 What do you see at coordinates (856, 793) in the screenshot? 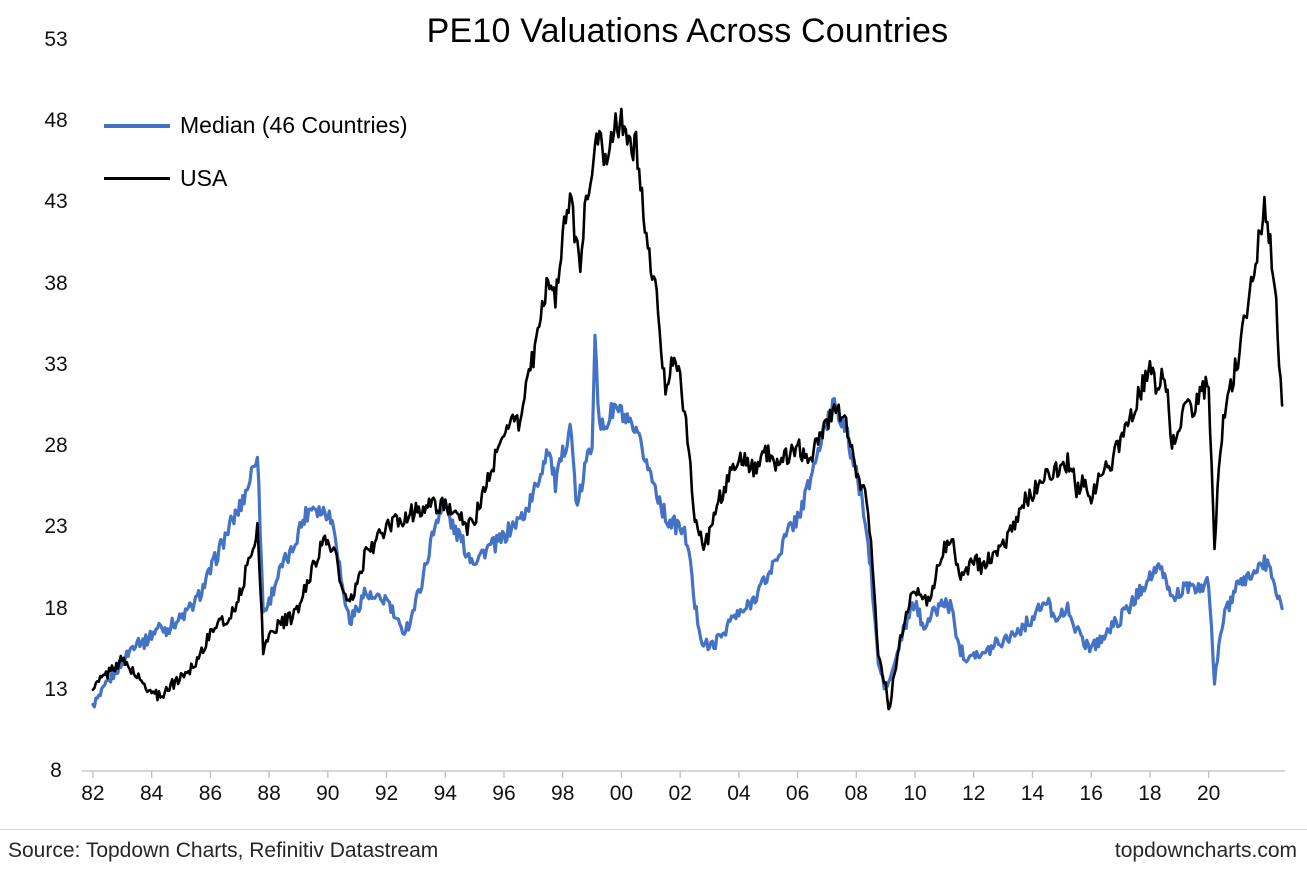
I see `x-tick-label: 08` at bounding box center [856, 793].